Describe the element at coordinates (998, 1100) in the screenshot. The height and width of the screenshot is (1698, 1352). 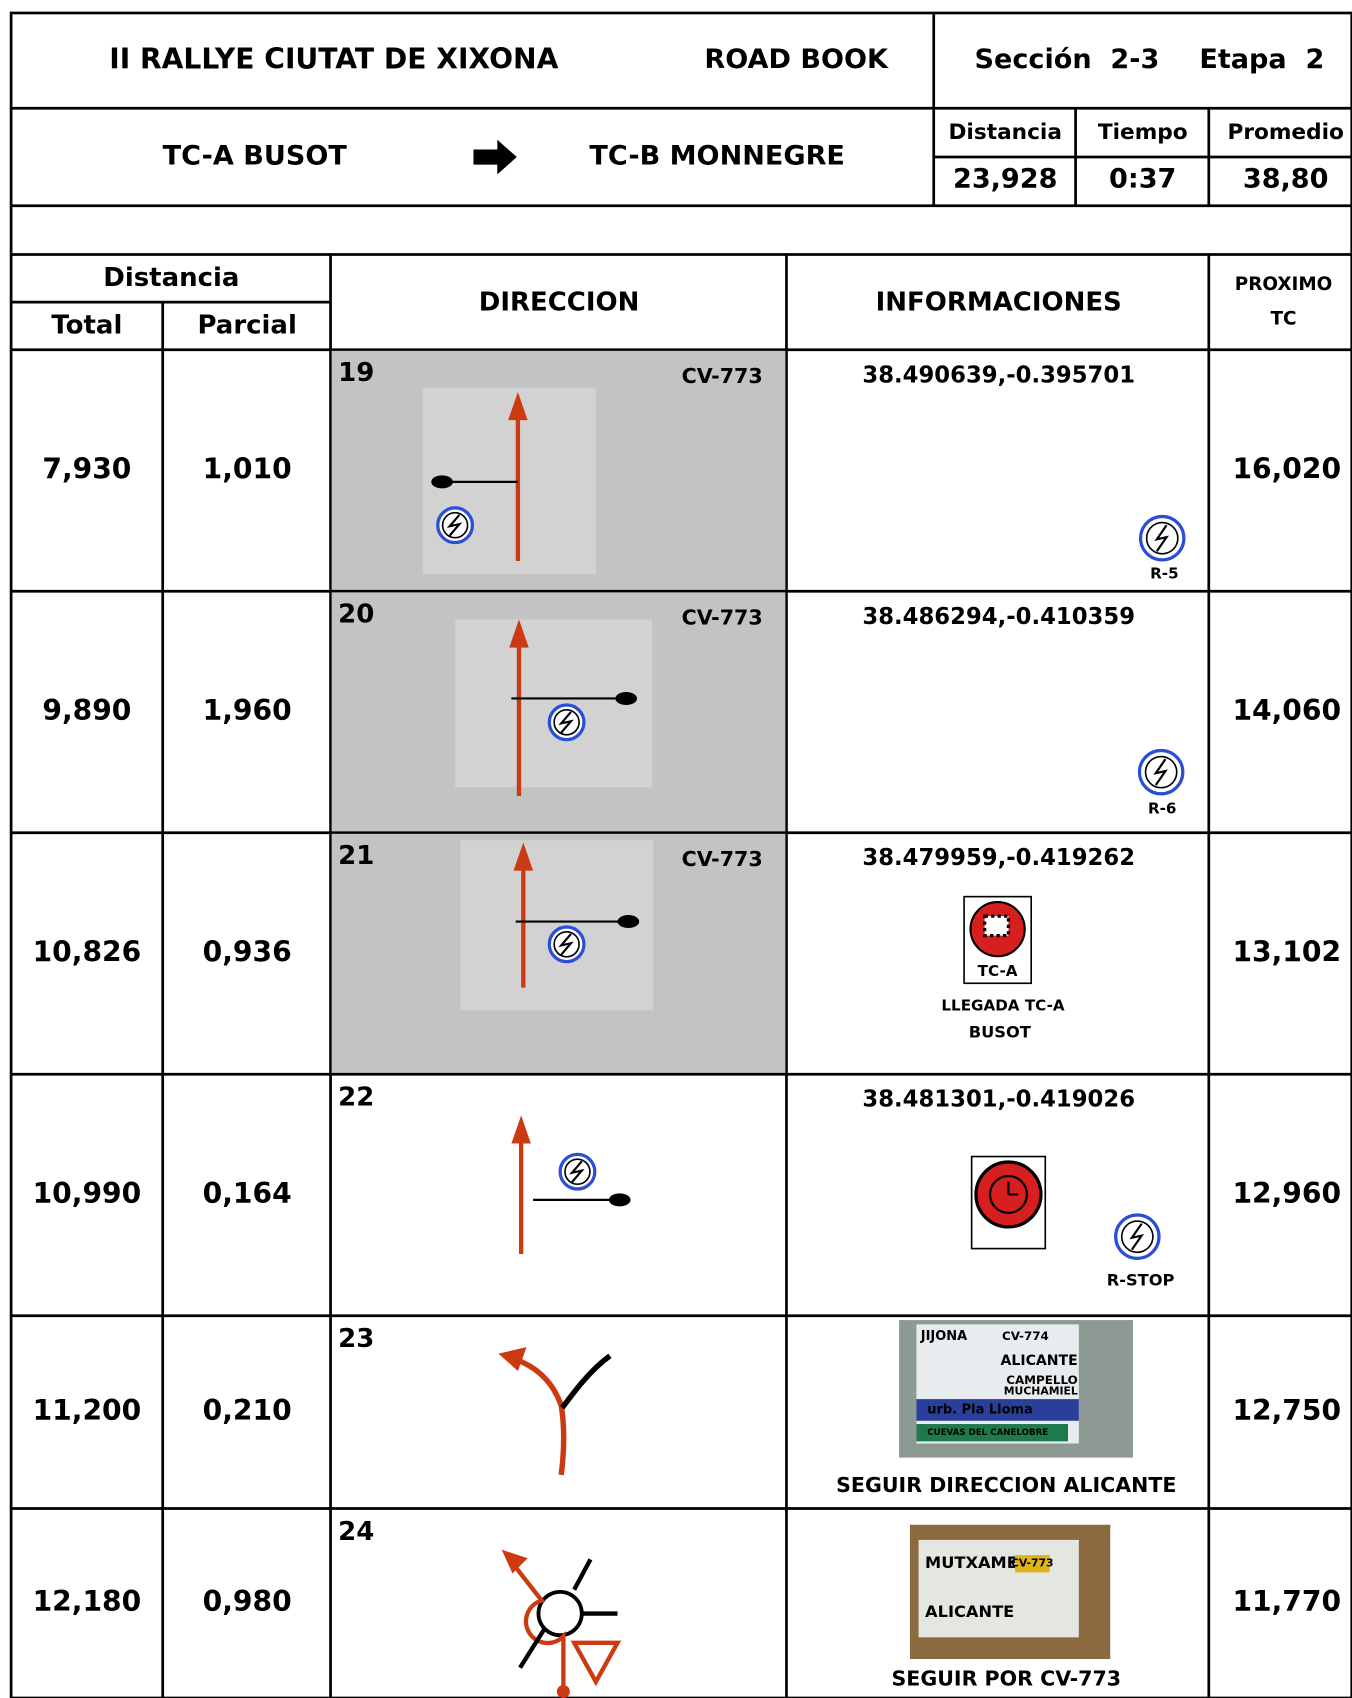
I see `coordinates: 38.481301,-0.419026` at that location.